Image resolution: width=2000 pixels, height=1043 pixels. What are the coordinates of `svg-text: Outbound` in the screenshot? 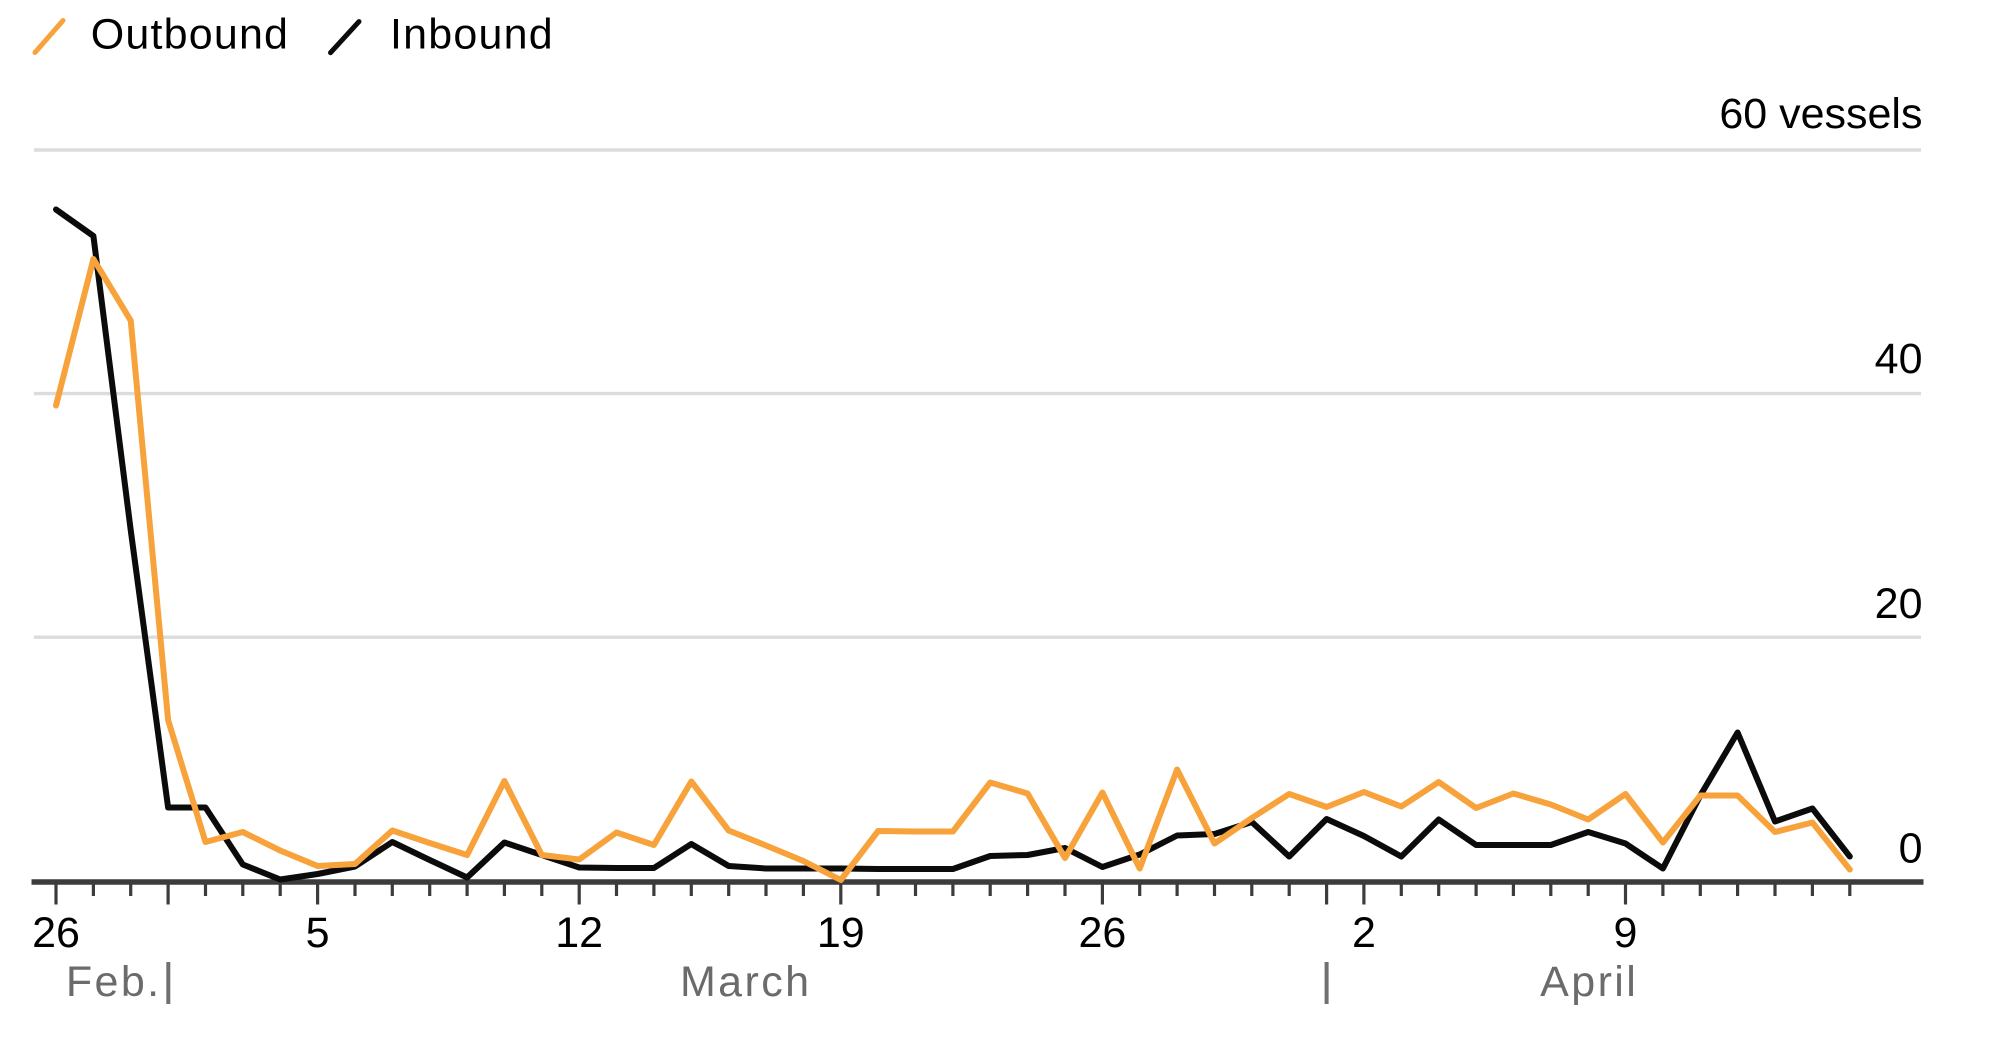 It's located at (190, 35).